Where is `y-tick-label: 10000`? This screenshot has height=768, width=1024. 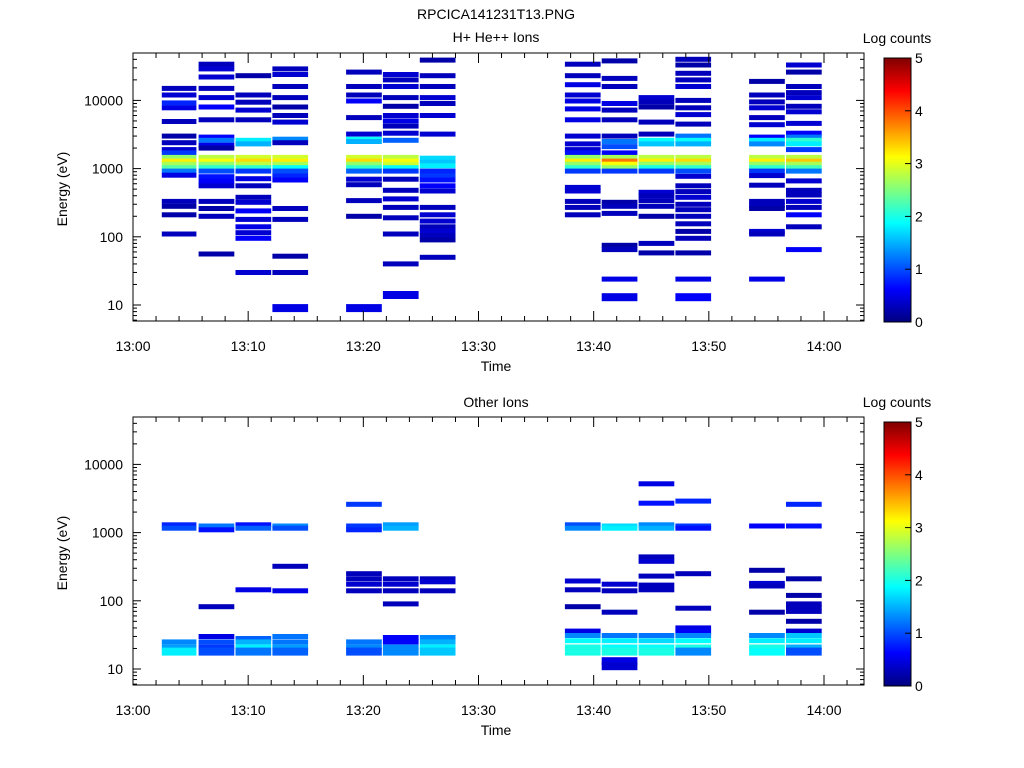
y-tick-label: 10000 is located at coordinates (103, 464).